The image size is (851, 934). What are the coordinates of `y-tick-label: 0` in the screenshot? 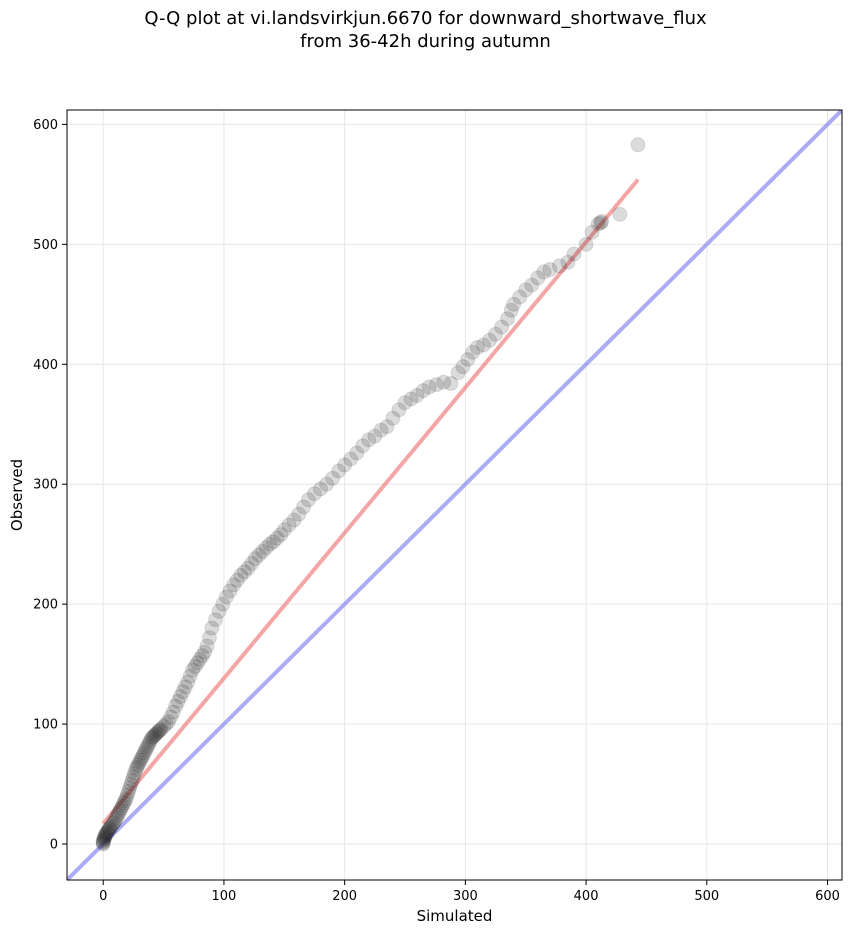 It's located at (54, 845).